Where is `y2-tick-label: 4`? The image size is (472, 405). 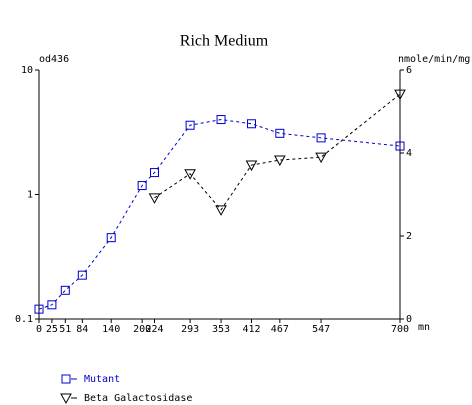 y2-tick-label: 4 is located at coordinates (409, 153).